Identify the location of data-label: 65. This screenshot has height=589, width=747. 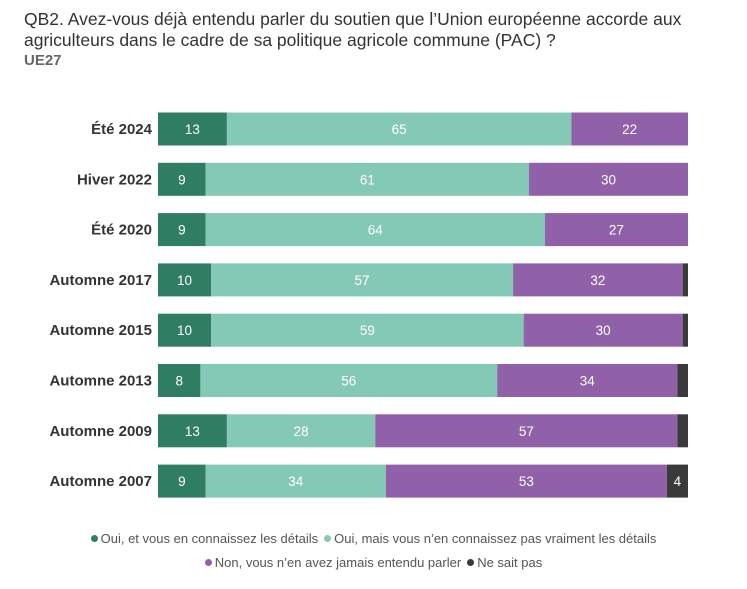
(399, 129).